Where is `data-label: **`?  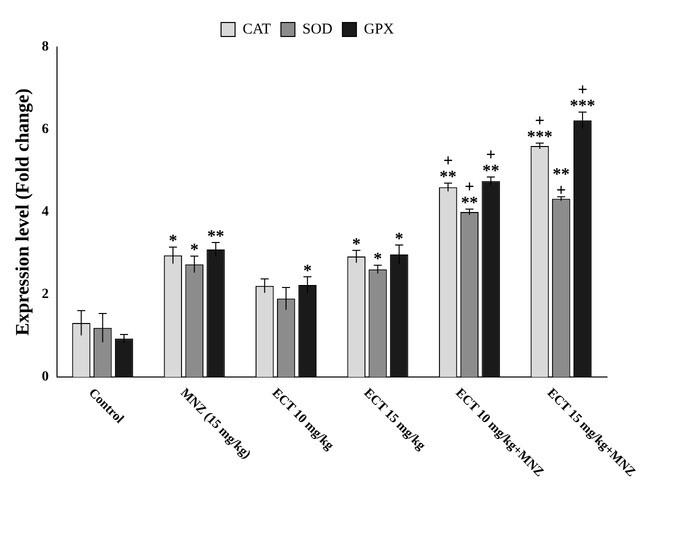 data-label: ** is located at coordinates (215, 236).